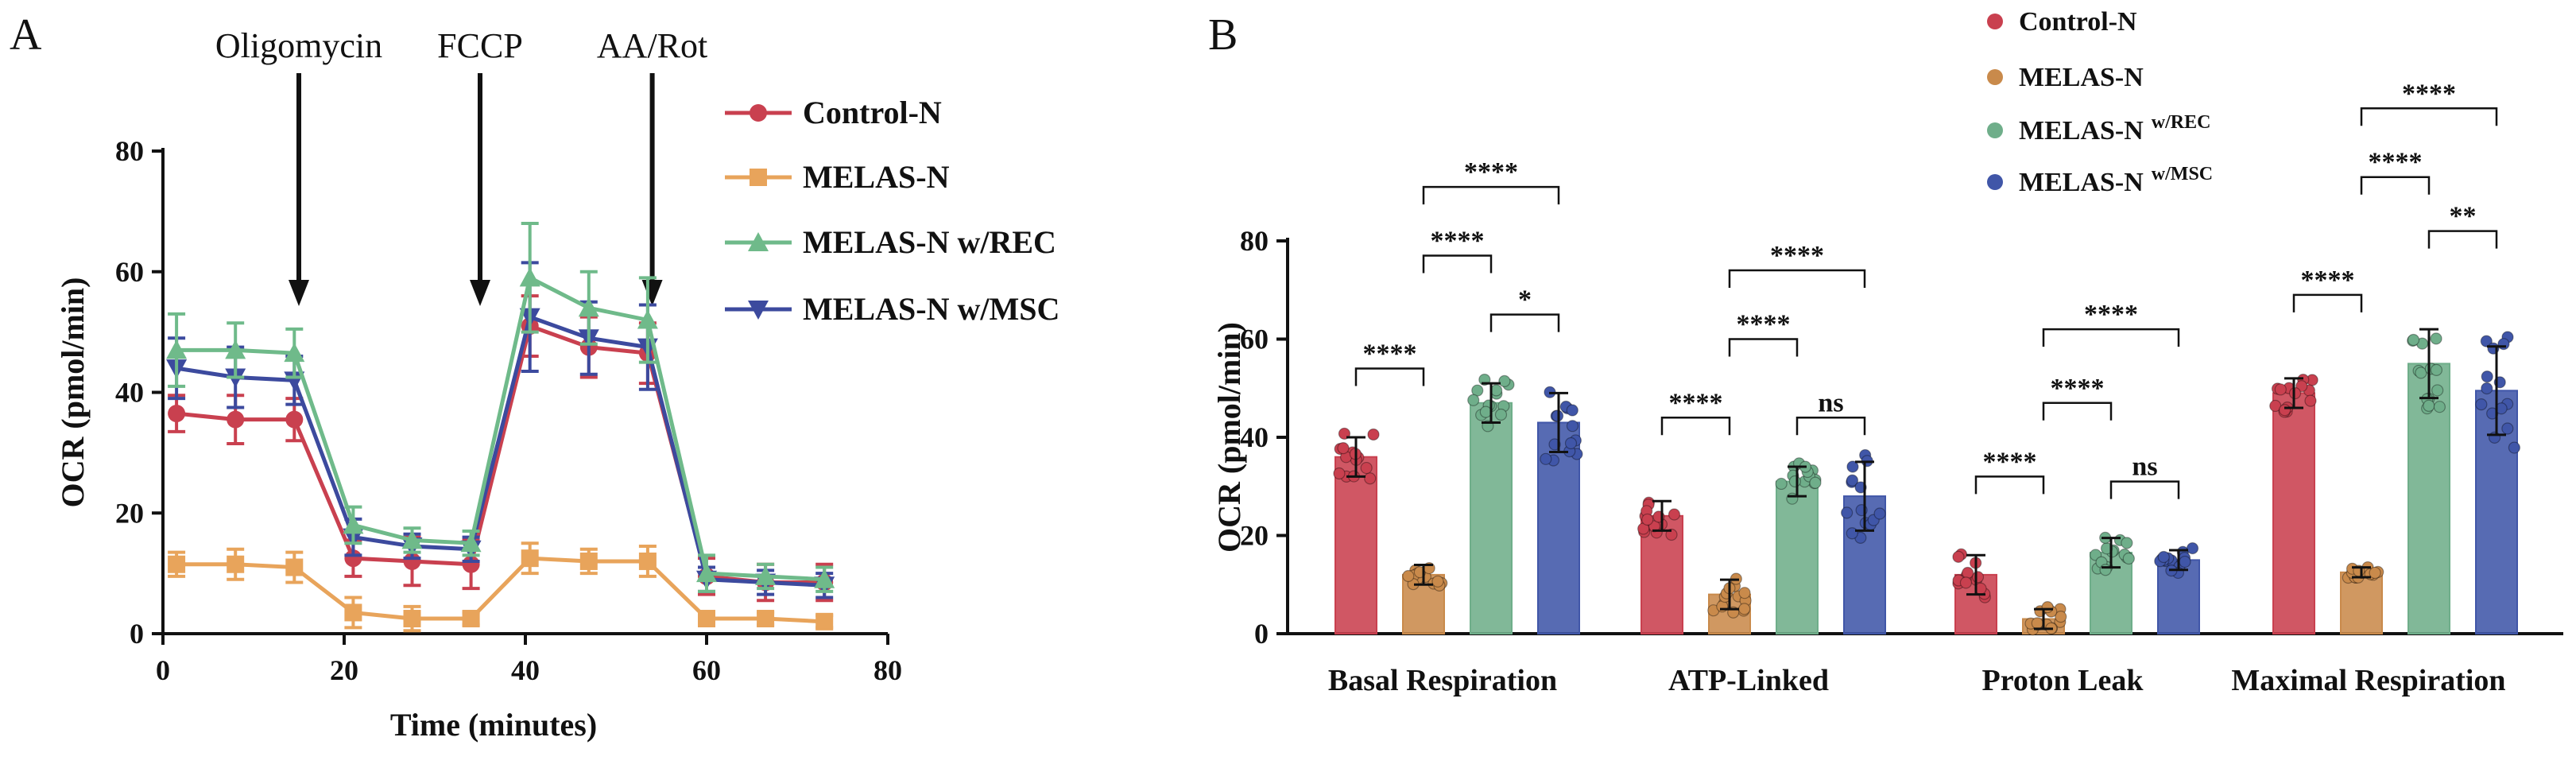 This screenshot has height=776, width=2576. I want to click on legend-label: MELAS-N, so click(2081, 77).